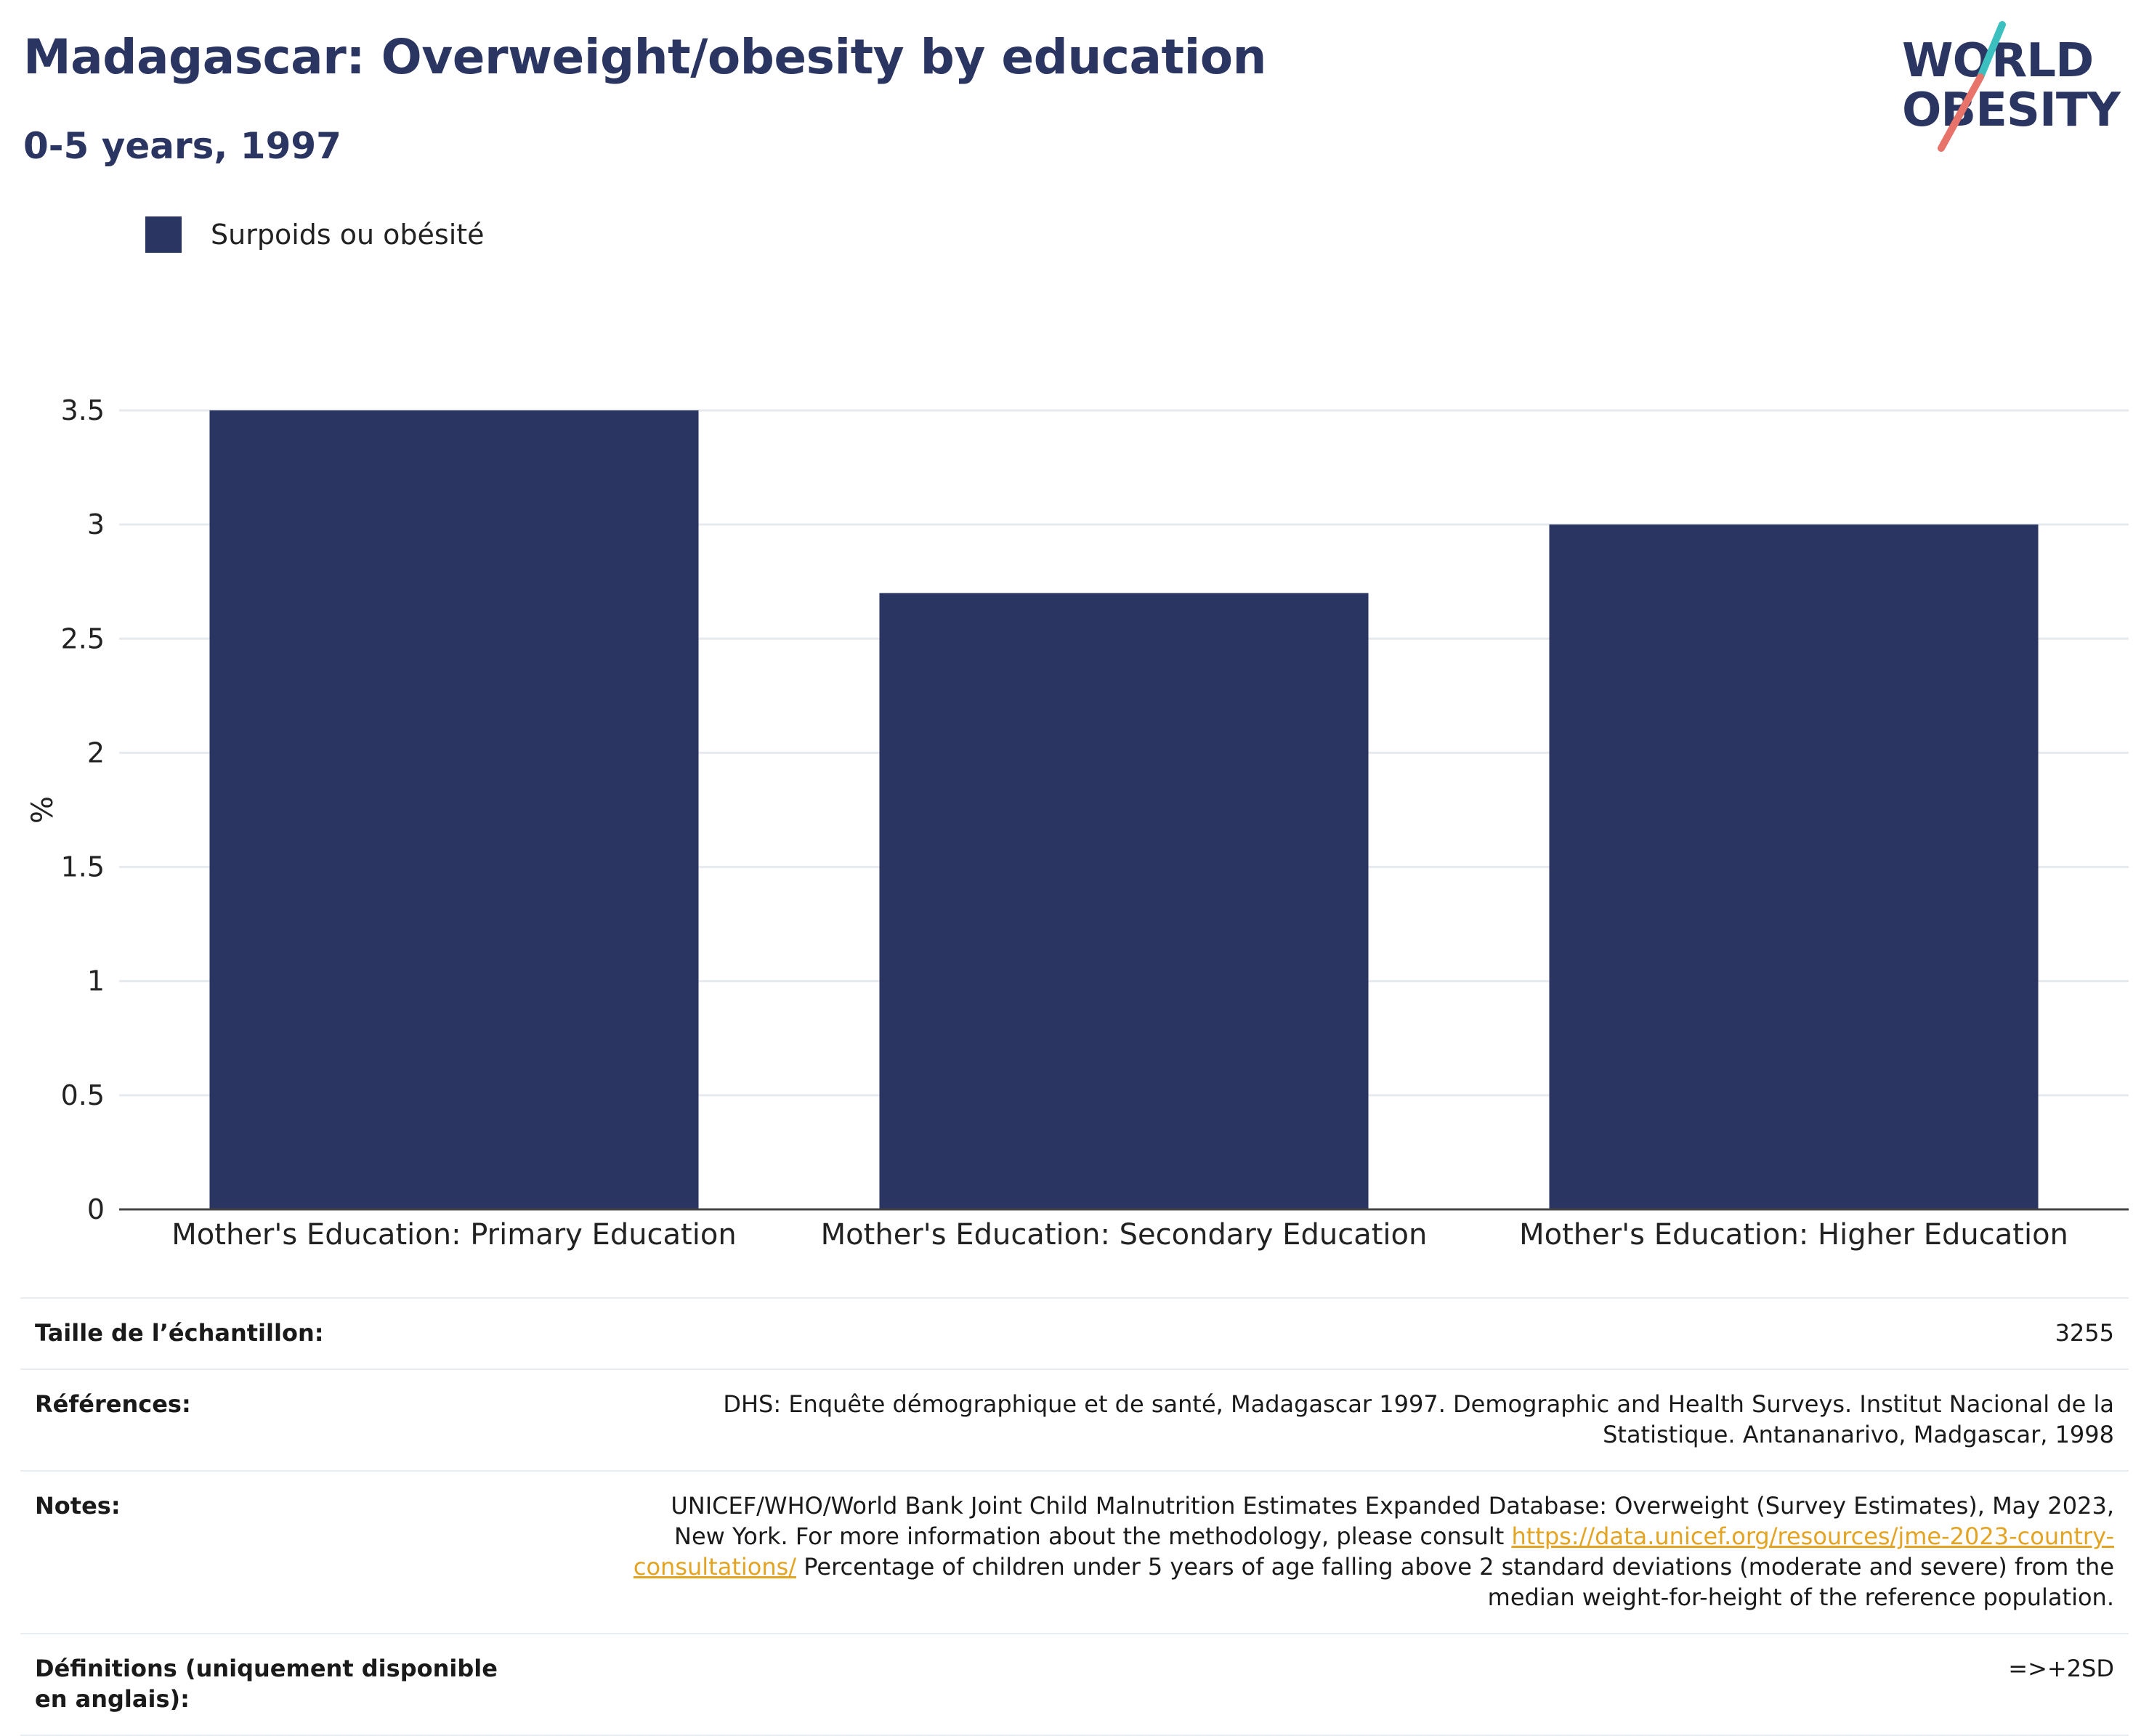 The image size is (2149, 1736). What do you see at coordinates (83, 410) in the screenshot?
I see `y-tick-label: 3.5` at bounding box center [83, 410].